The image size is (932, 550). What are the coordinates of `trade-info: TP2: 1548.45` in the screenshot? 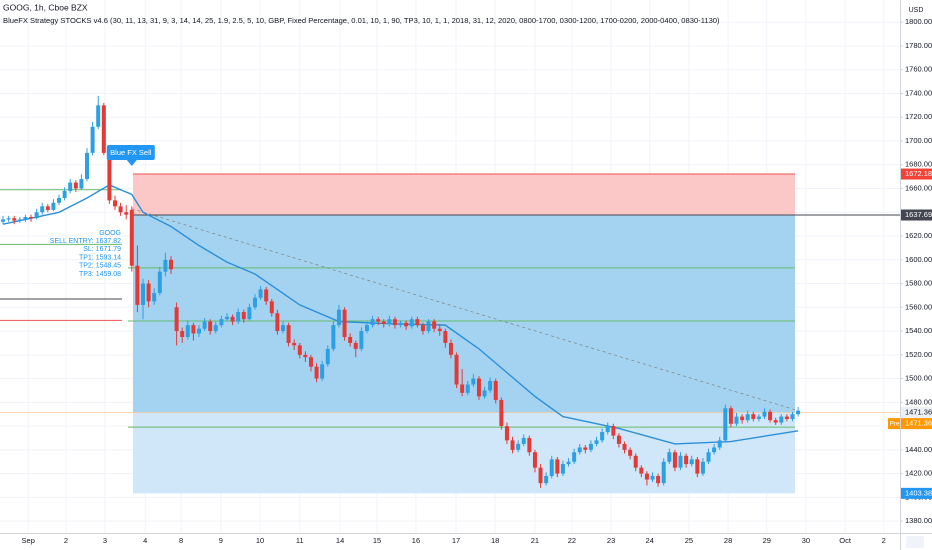 It's located at (100, 266).